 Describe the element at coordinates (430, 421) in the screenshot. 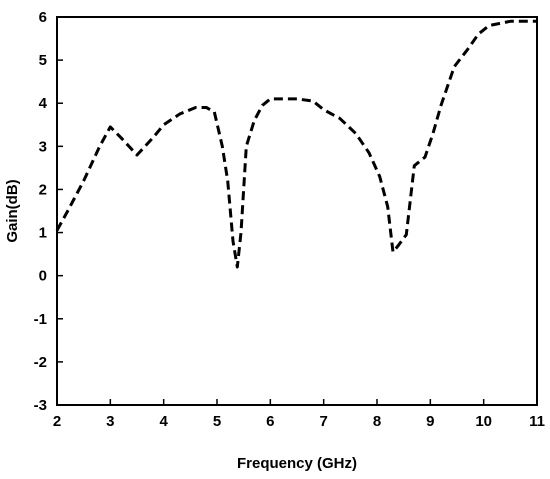

I see `x-tick-label: 9` at that location.